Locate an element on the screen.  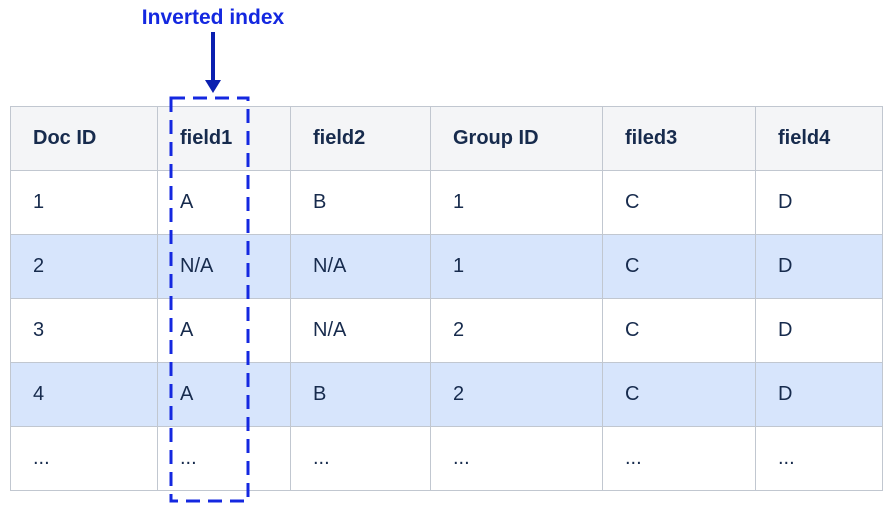
table-row: 3 A N/A 2 C D is located at coordinates (446, 330).